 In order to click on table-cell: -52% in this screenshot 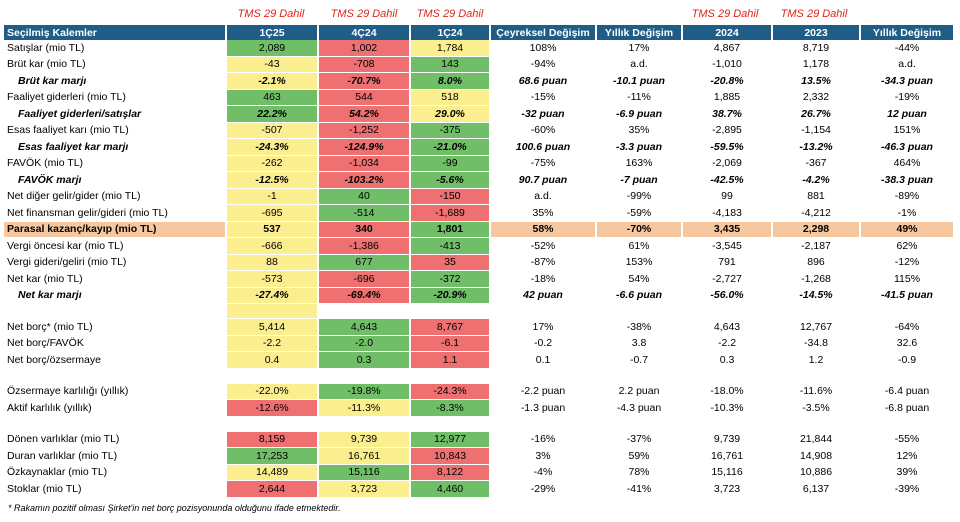, I will do `click(543, 246)`.